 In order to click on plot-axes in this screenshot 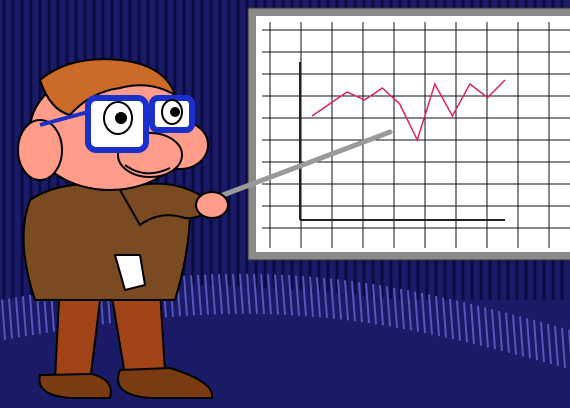, I will do `click(402, 141)`.